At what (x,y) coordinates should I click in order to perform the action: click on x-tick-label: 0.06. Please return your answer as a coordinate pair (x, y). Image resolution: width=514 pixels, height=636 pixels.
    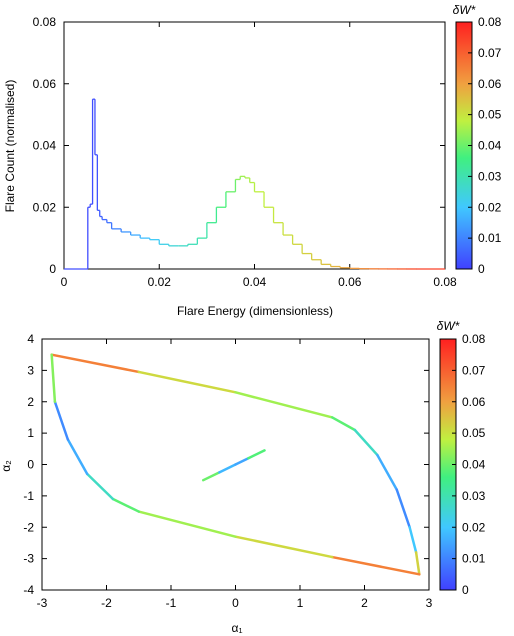
    Looking at the image, I should click on (350, 282).